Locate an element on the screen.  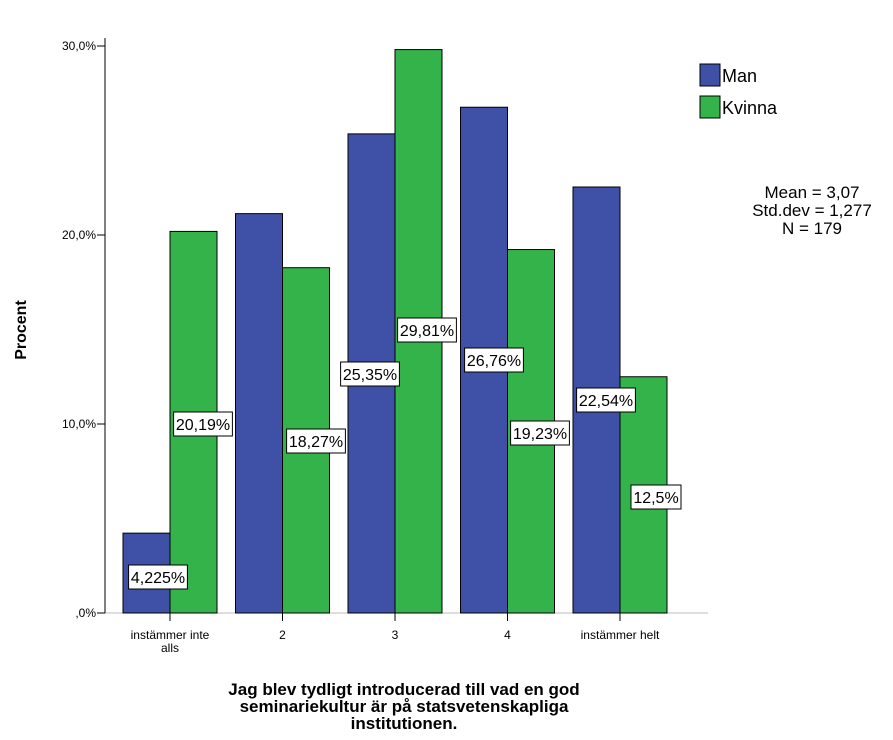
y-tick-label: 20,0% is located at coordinates (79, 235).